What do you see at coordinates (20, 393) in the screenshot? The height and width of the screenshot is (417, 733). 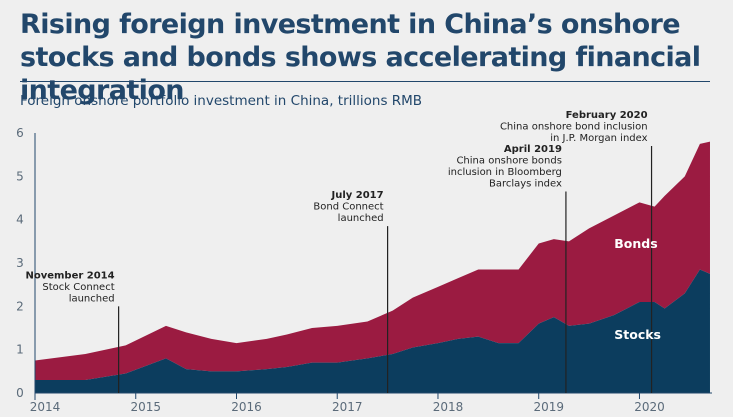 I see `y-tick-label: 0` at bounding box center [20, 393].